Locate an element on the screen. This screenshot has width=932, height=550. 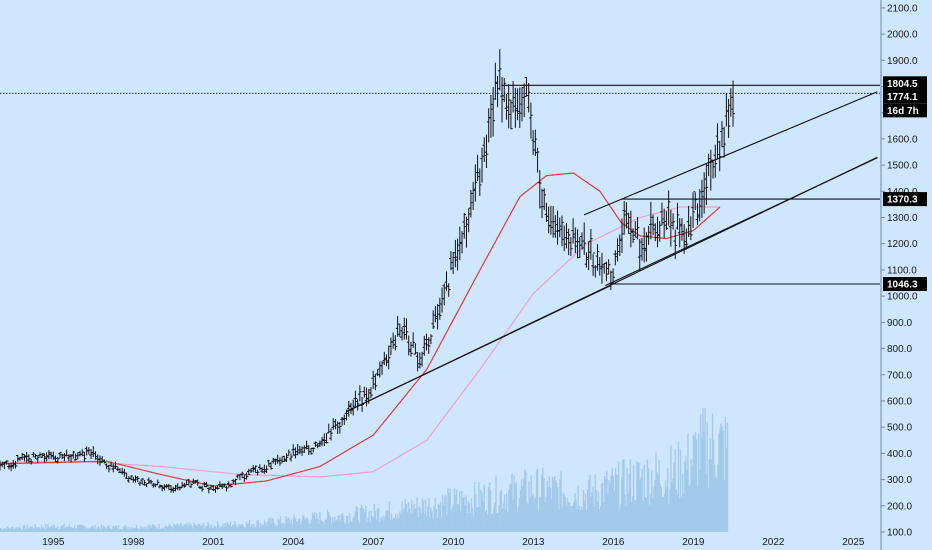
x-tick-label: 2025 is located at coordinates (853, 542).